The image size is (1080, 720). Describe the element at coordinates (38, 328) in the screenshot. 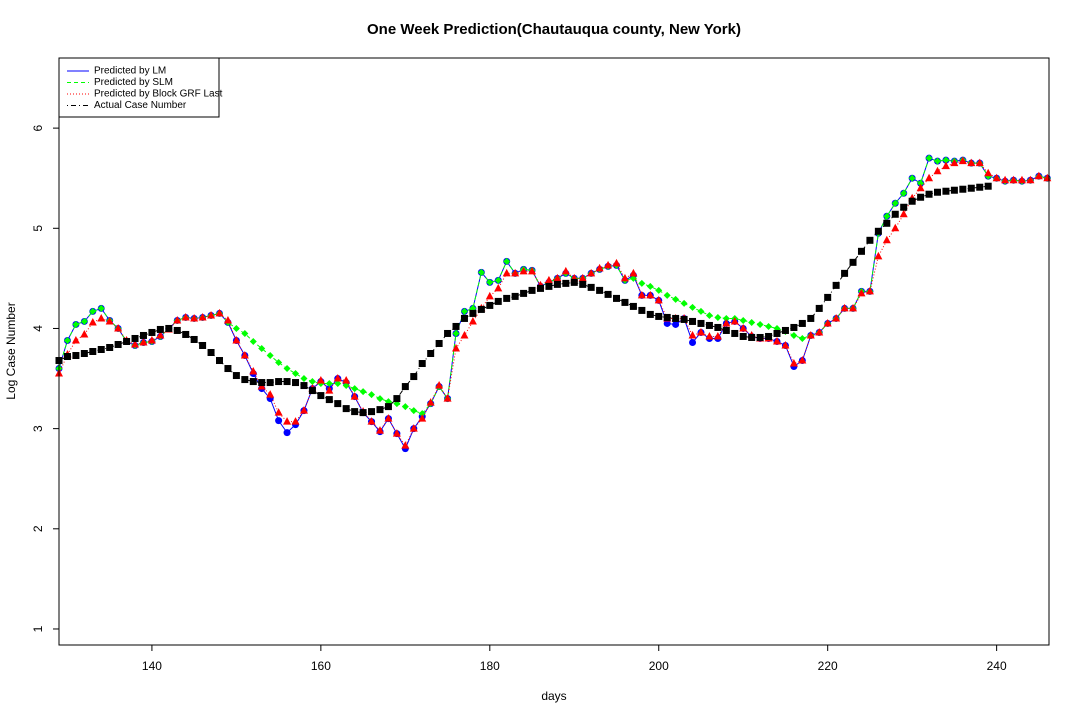

I see `y-tick-label: 4` at that location.